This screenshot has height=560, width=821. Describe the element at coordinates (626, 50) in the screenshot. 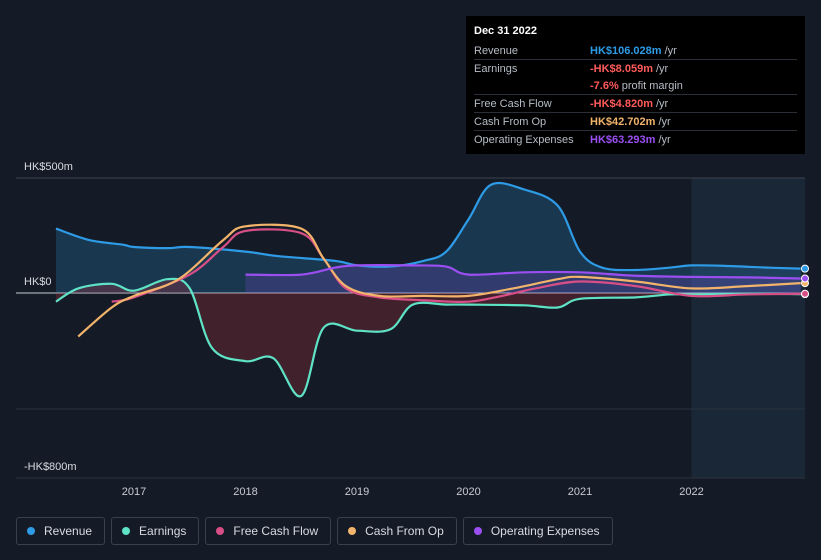

I see `tooltip-row-value: HK$106.028m` at that location.